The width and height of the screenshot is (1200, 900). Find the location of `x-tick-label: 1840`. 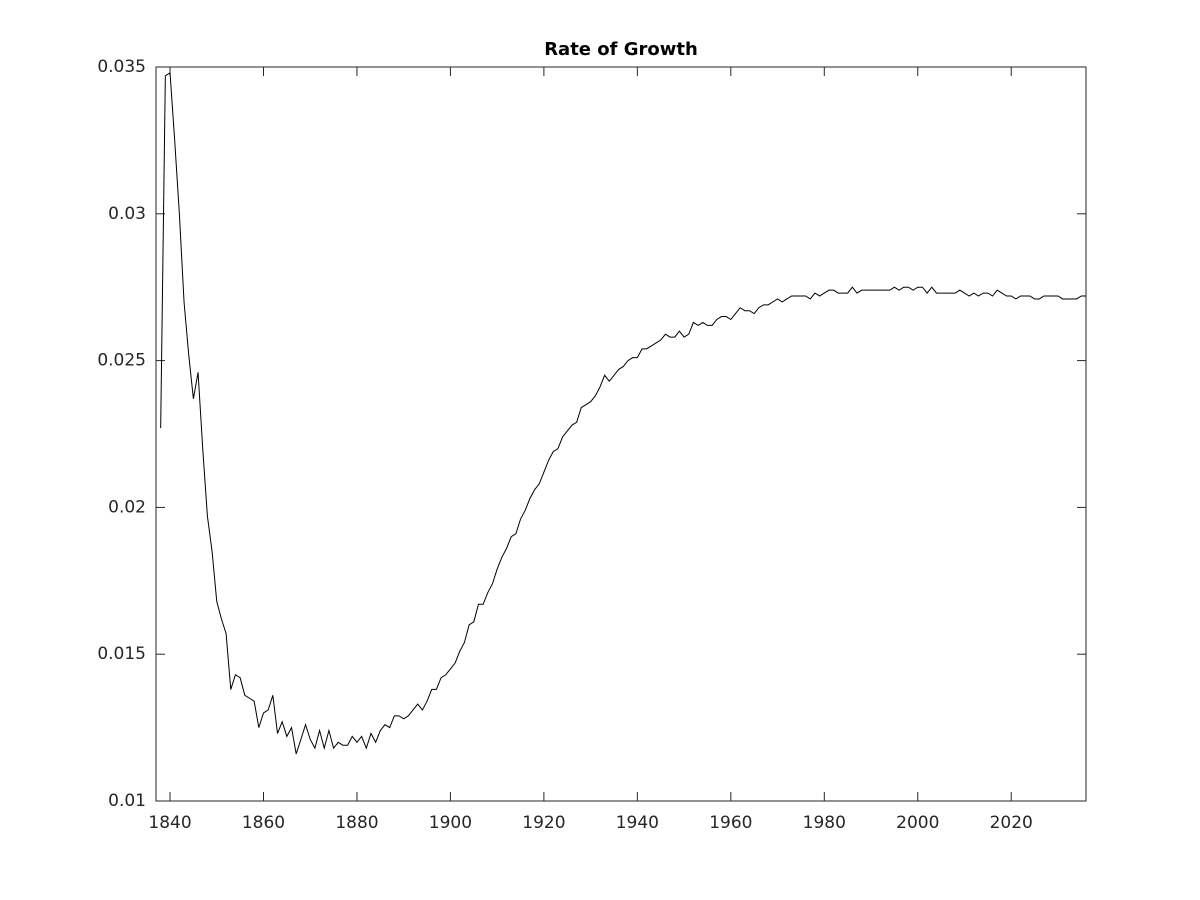

x-tick-label: 1840 is located at coordinates (169, 823).